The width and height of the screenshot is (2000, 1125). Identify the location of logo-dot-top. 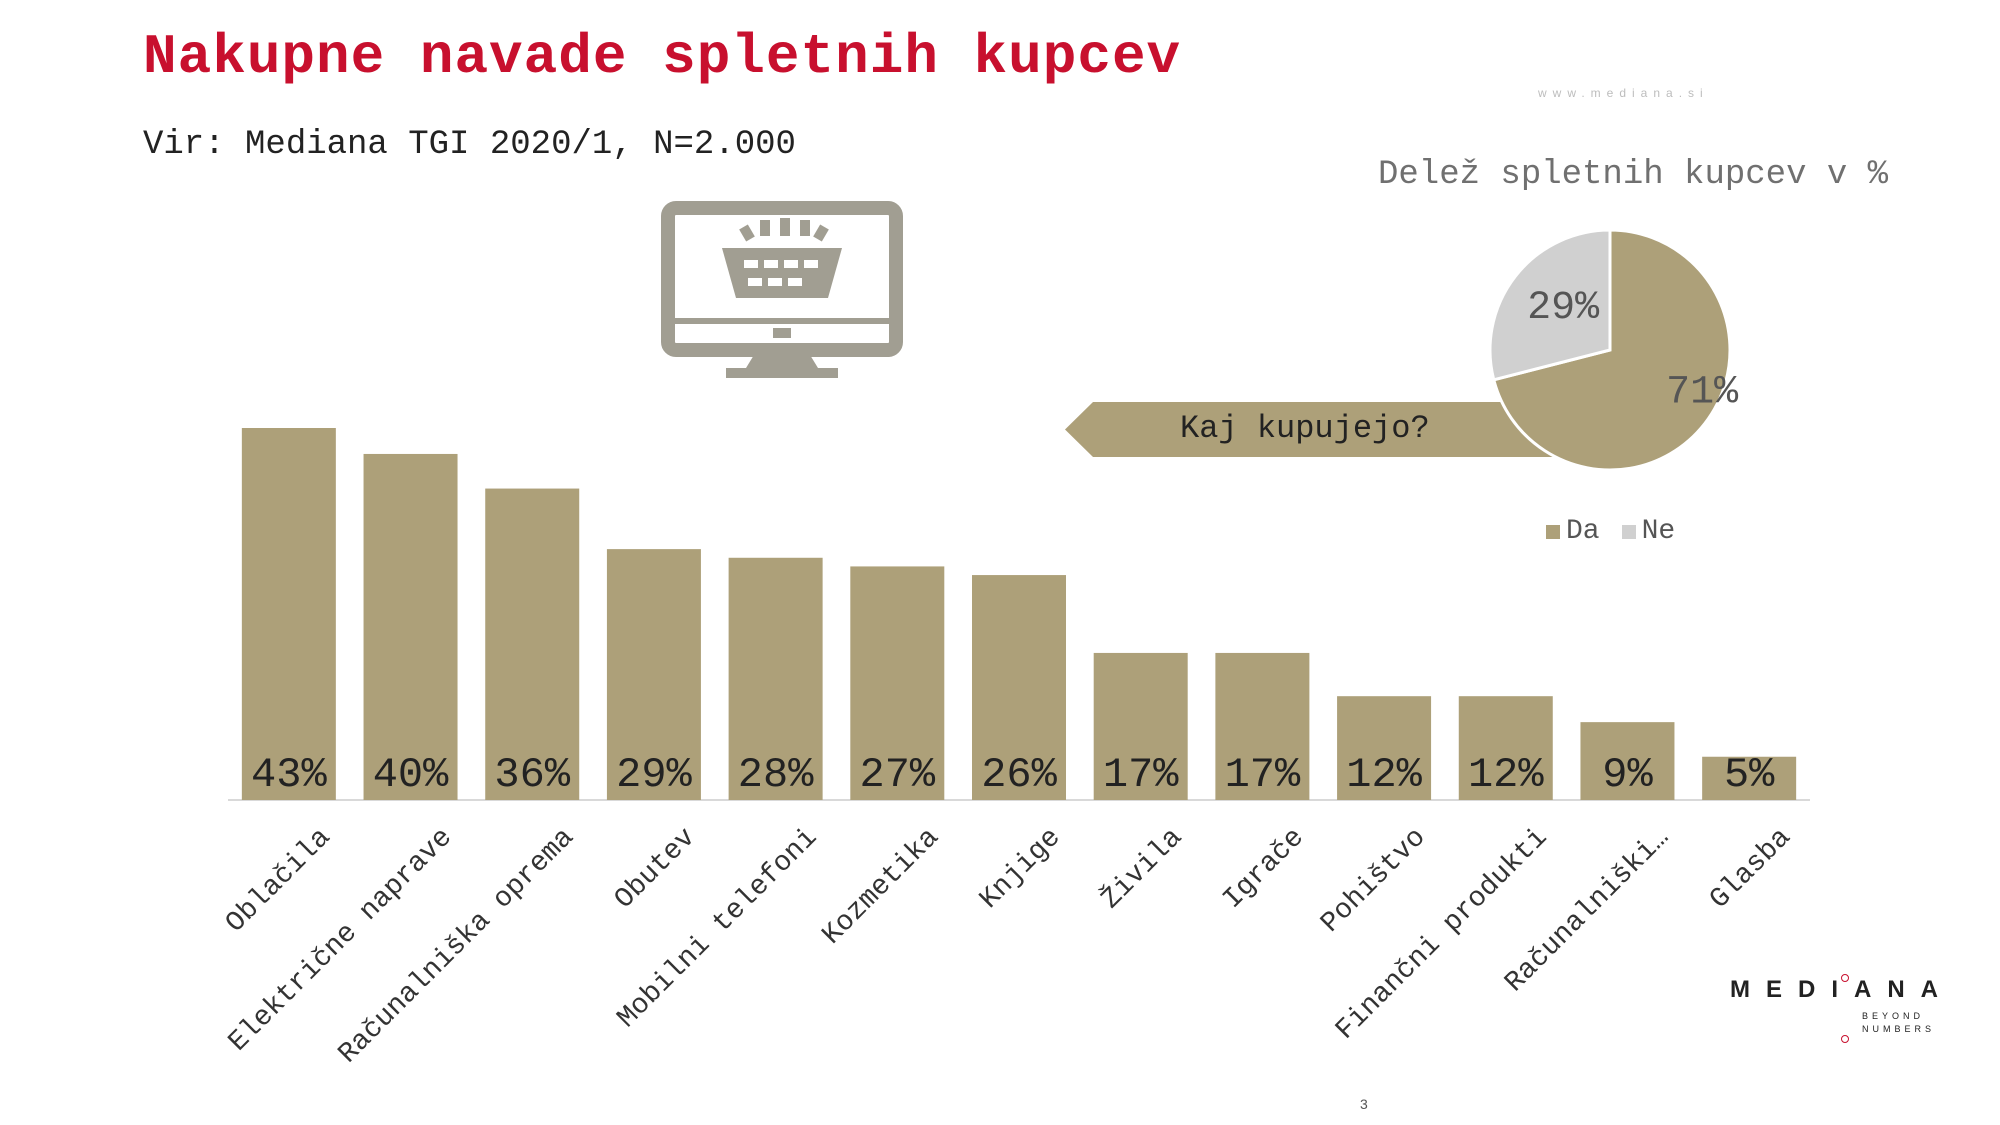
(1845, 978).